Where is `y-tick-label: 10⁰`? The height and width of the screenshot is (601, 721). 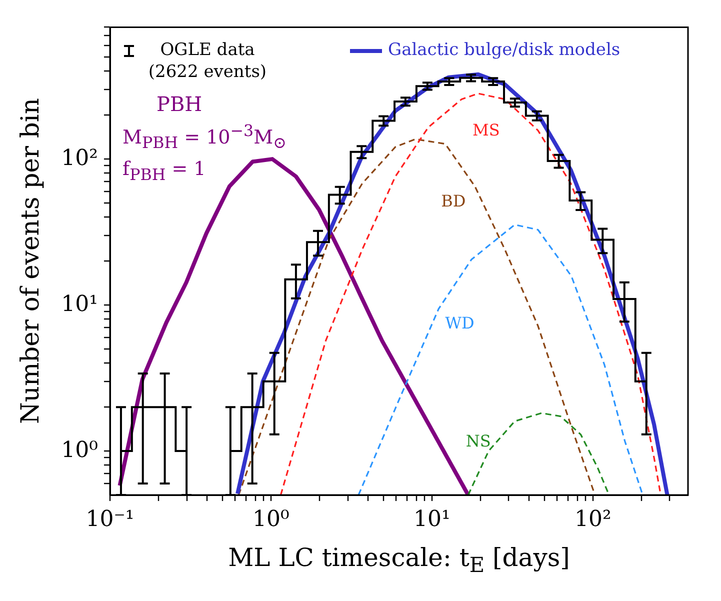
y-tick-label: 10⁰ is located at coordinates (79, 450).